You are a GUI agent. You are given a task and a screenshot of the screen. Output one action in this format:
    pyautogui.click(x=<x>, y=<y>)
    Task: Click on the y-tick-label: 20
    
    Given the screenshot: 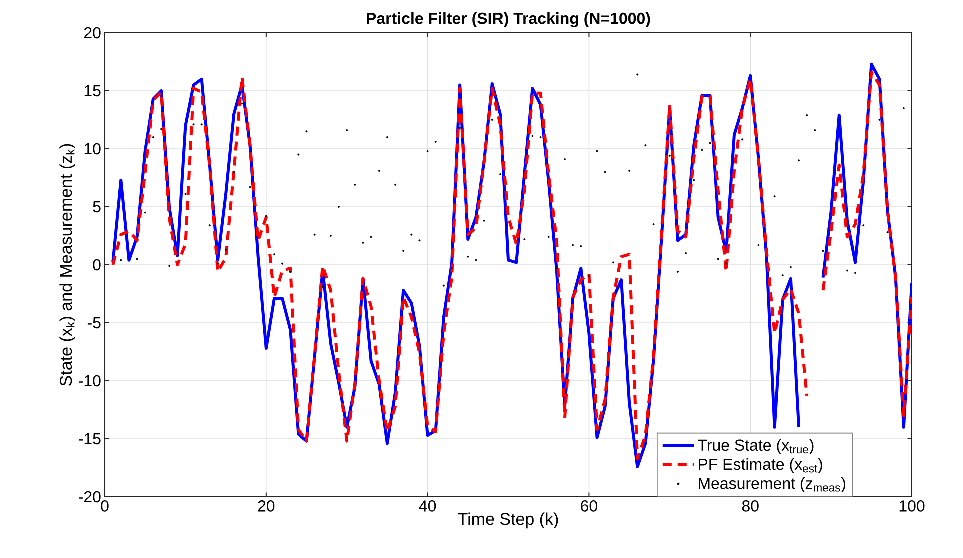 What is the action you would take?
    pyautogui.click(x=92, y=33)
    